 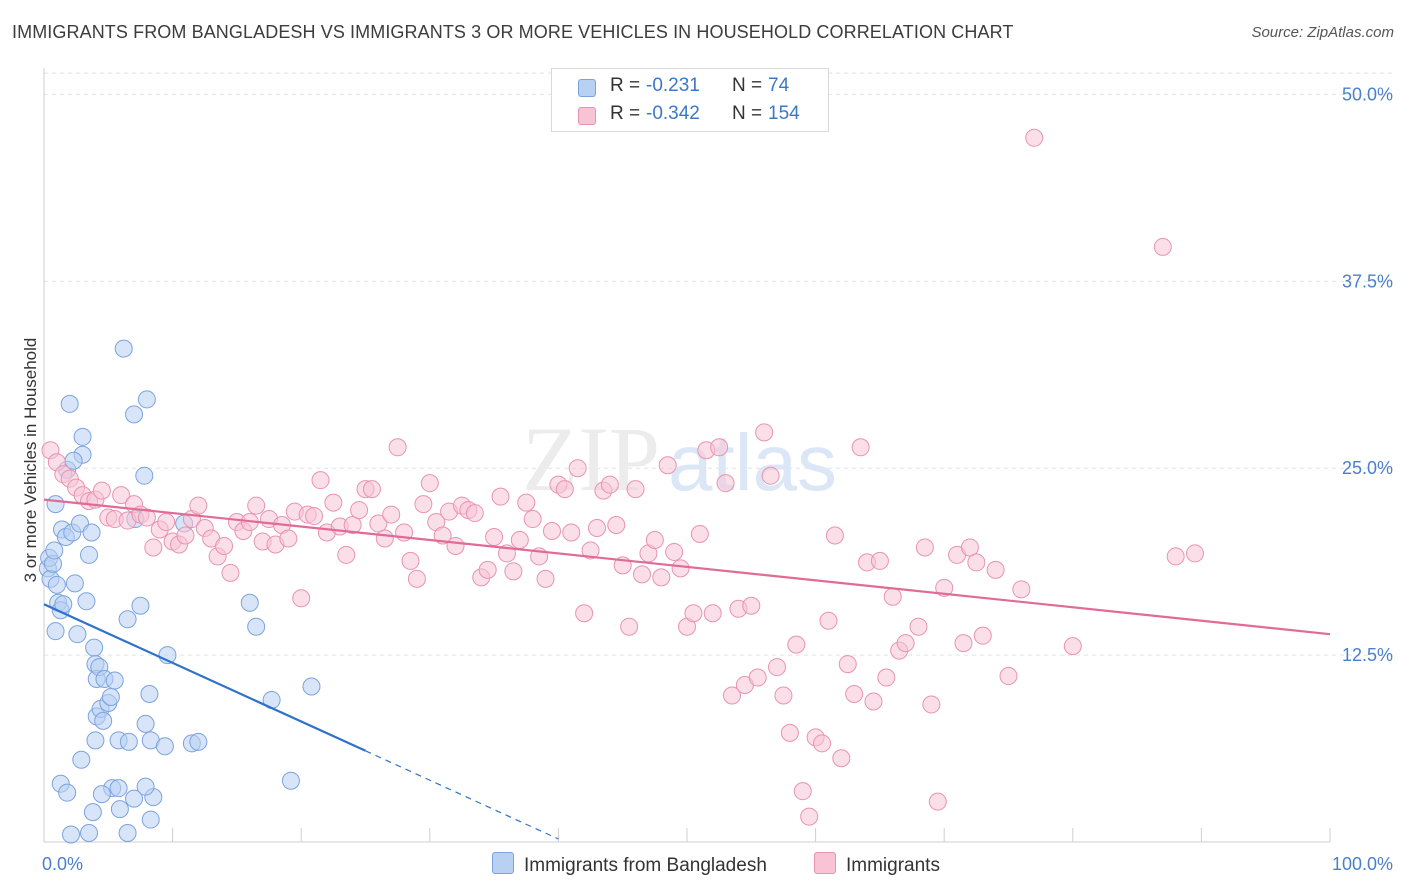 What do you see at coordinates (825, 863) in the screenshot?
I see `bottom-legend-swatch-immigrants` at bounding box center [825, 863].